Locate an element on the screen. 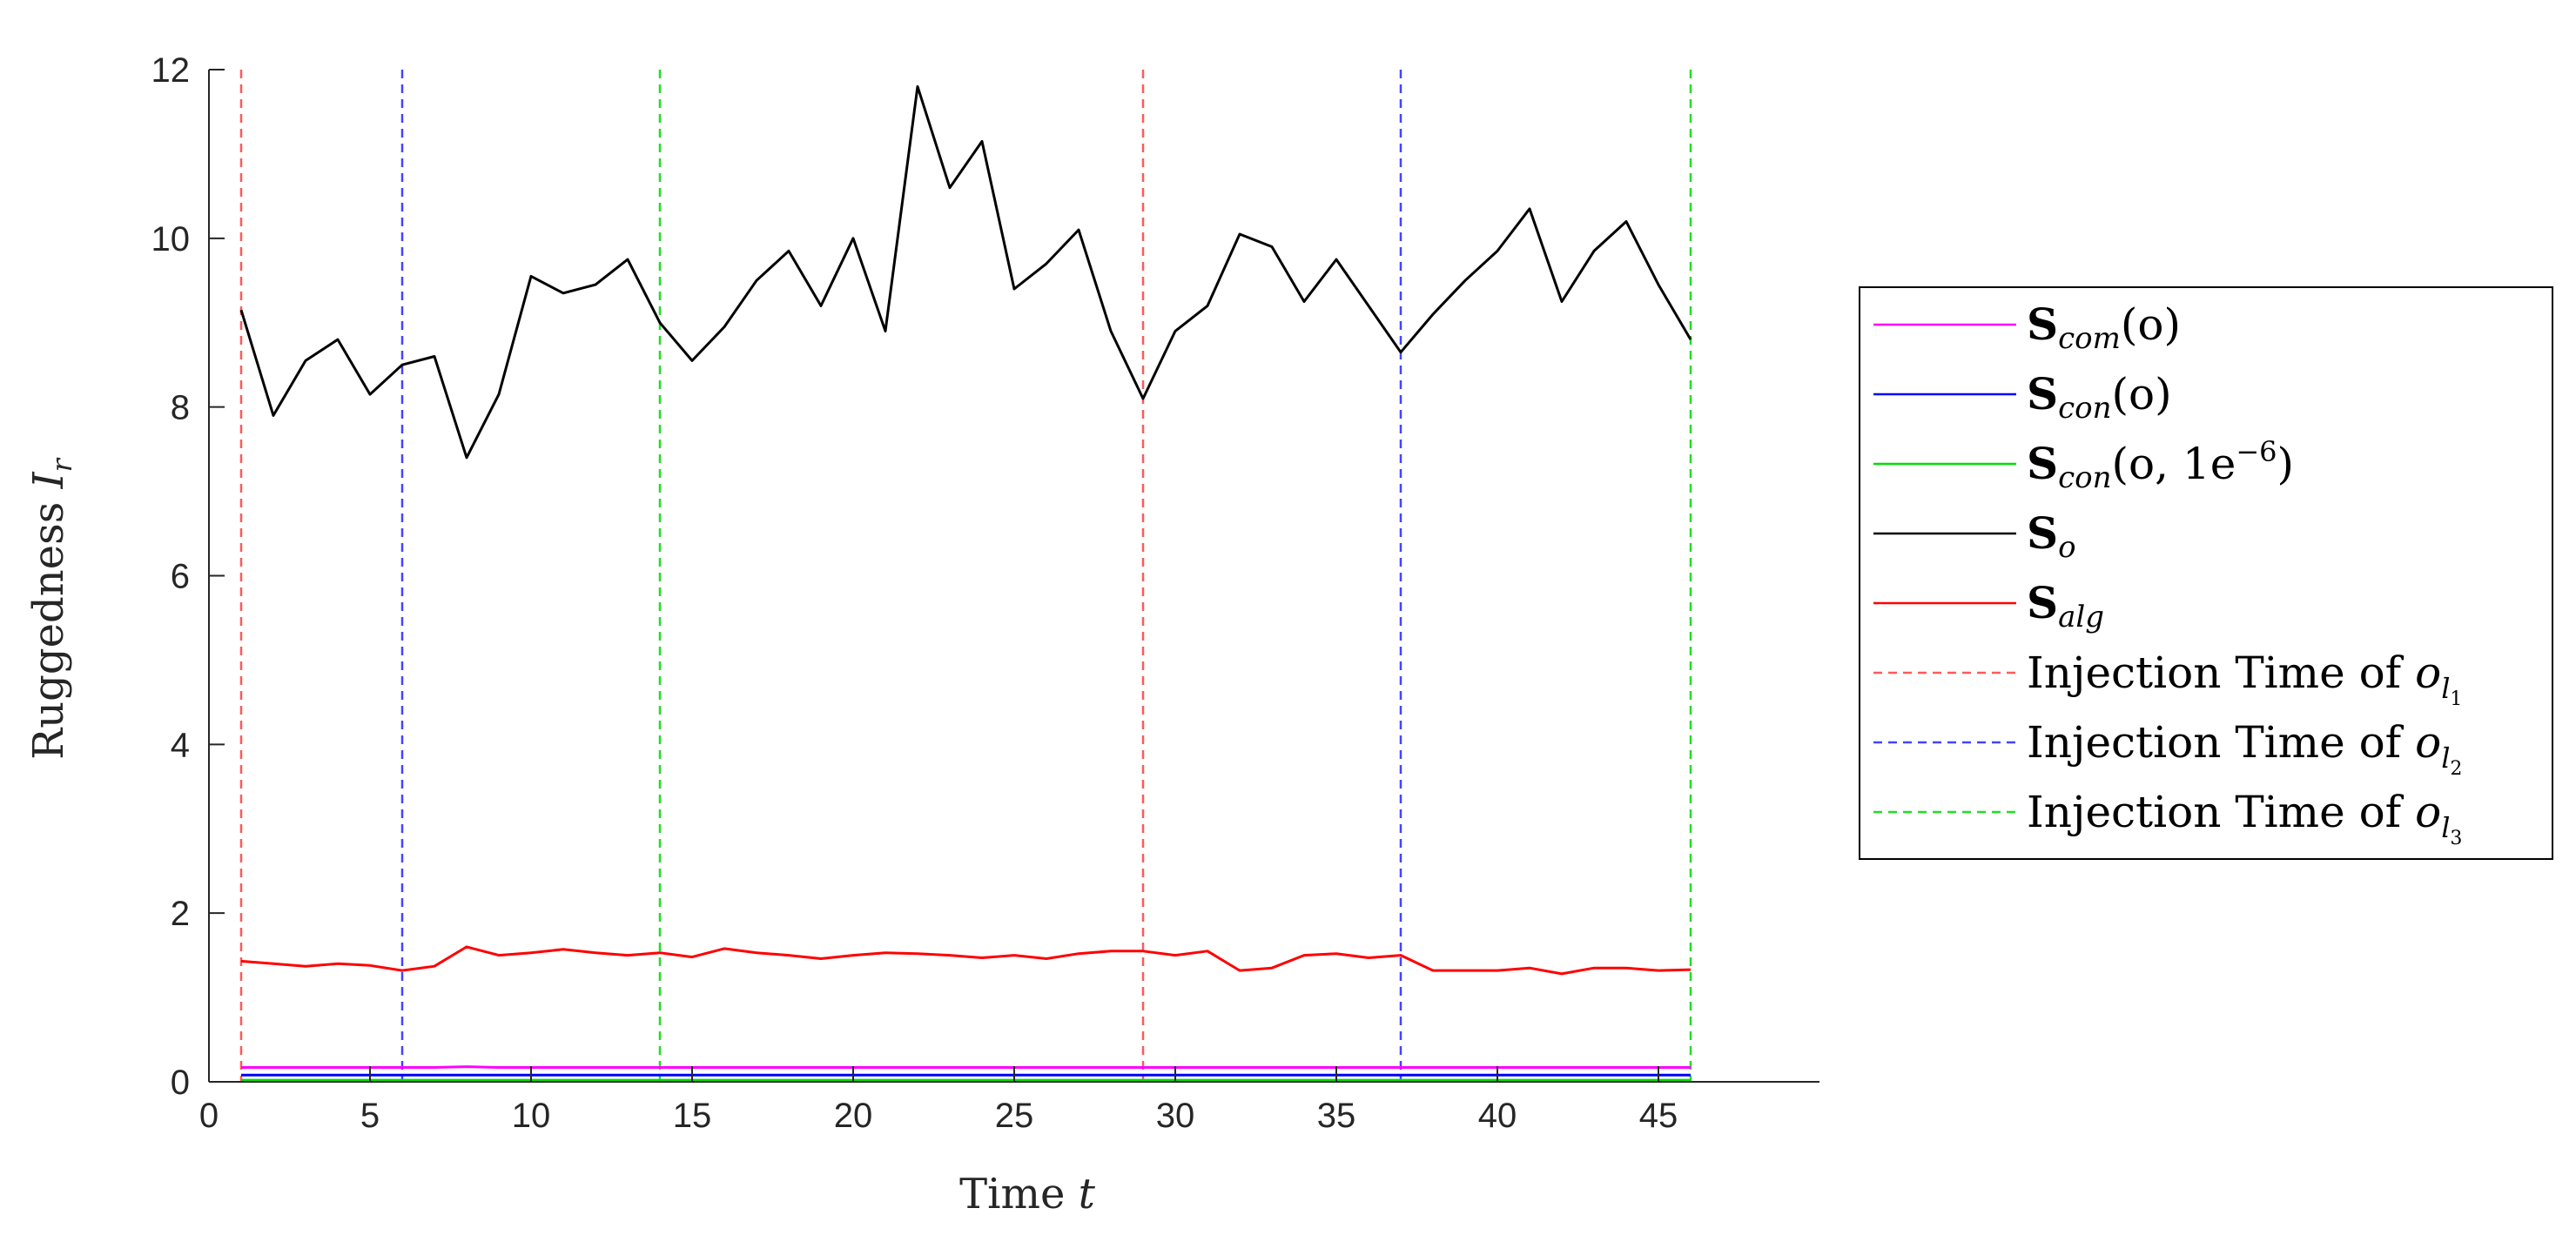  series-line-Salg is located at coordinates (966, 961).